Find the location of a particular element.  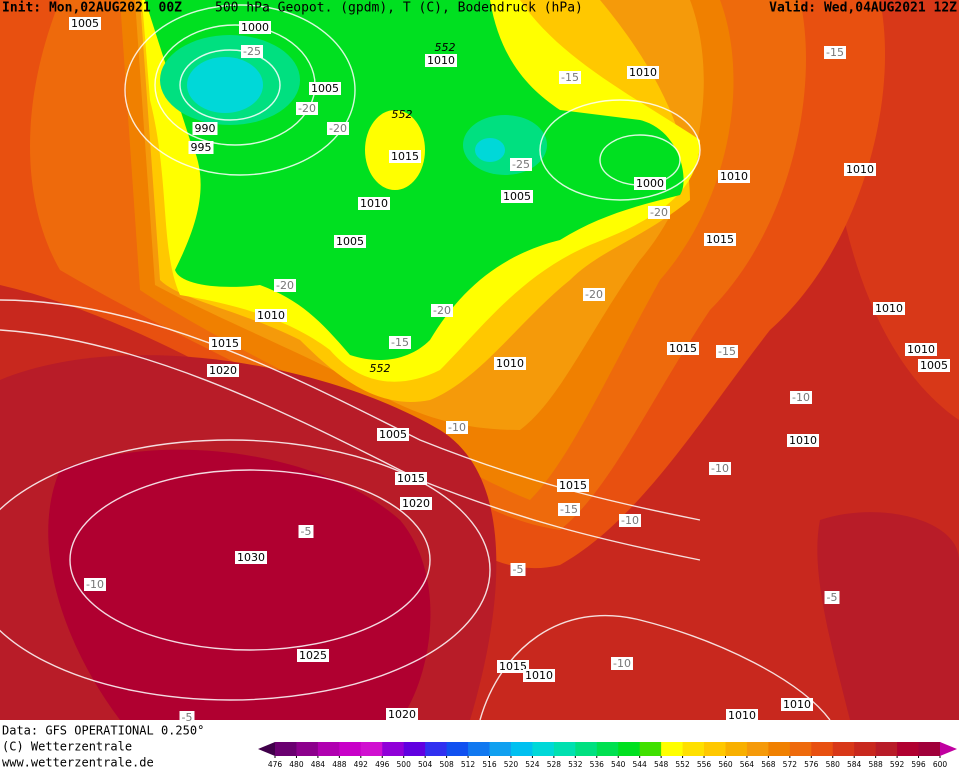

colorbar-label: 568 is located at coordinates (768, 764).